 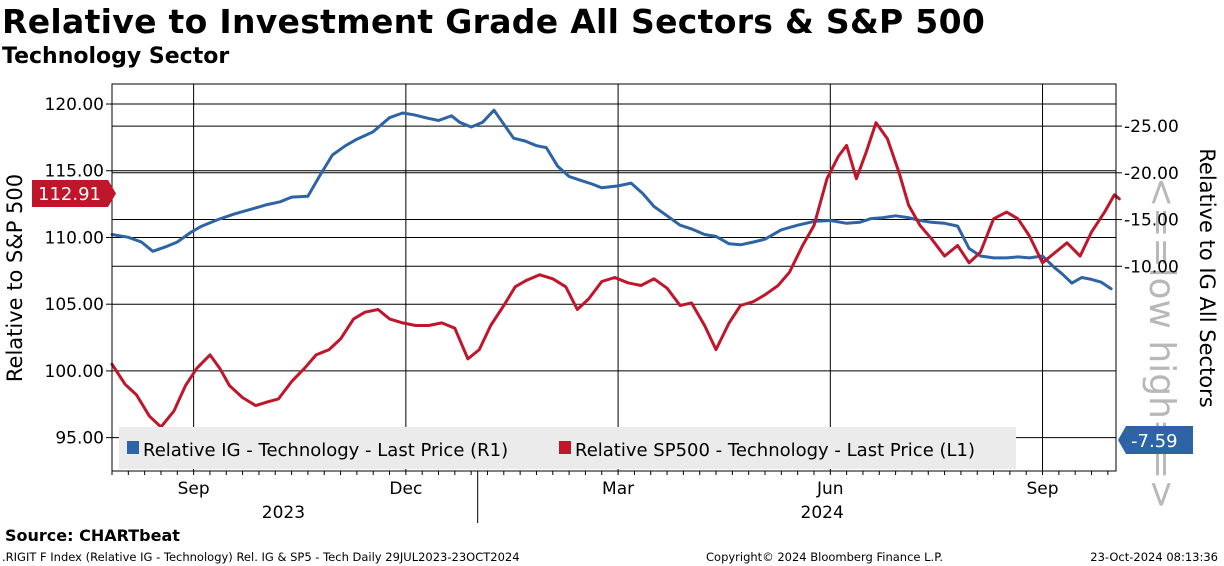 What do you see at coordinates (1151, 174) in the screenshot?
I see `right-tick-label: -20.00` at bounding box center [1151, 174].